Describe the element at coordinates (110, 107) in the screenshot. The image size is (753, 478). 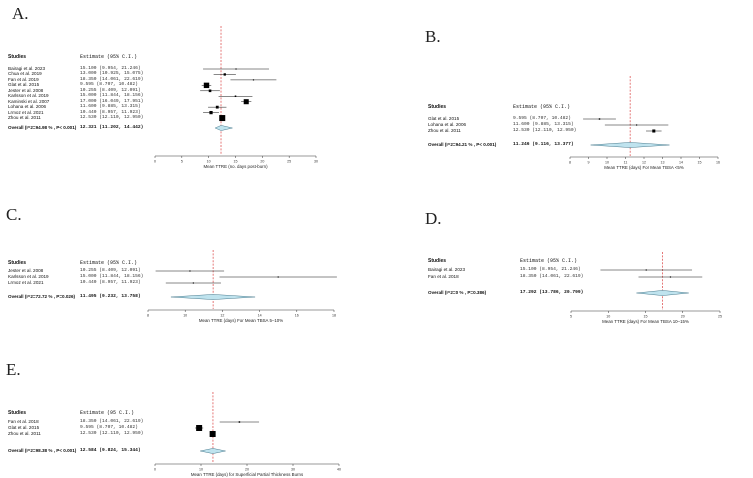
I see `study-estimate: 11.600 (9.885, 13.315)` at that location.